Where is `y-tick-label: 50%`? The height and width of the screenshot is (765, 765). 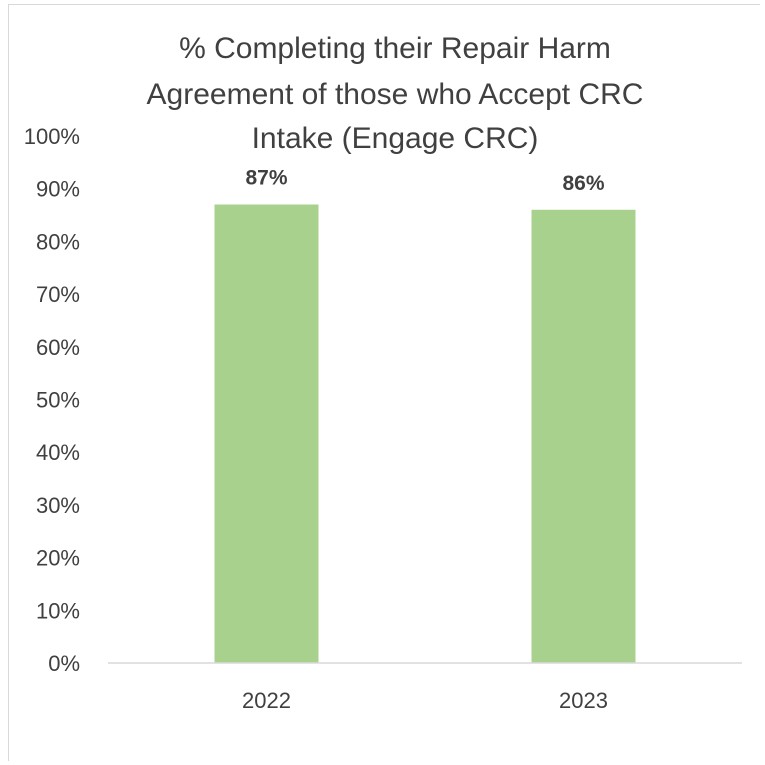
y-tick-label: 50% is located at coordinates (58, 400).